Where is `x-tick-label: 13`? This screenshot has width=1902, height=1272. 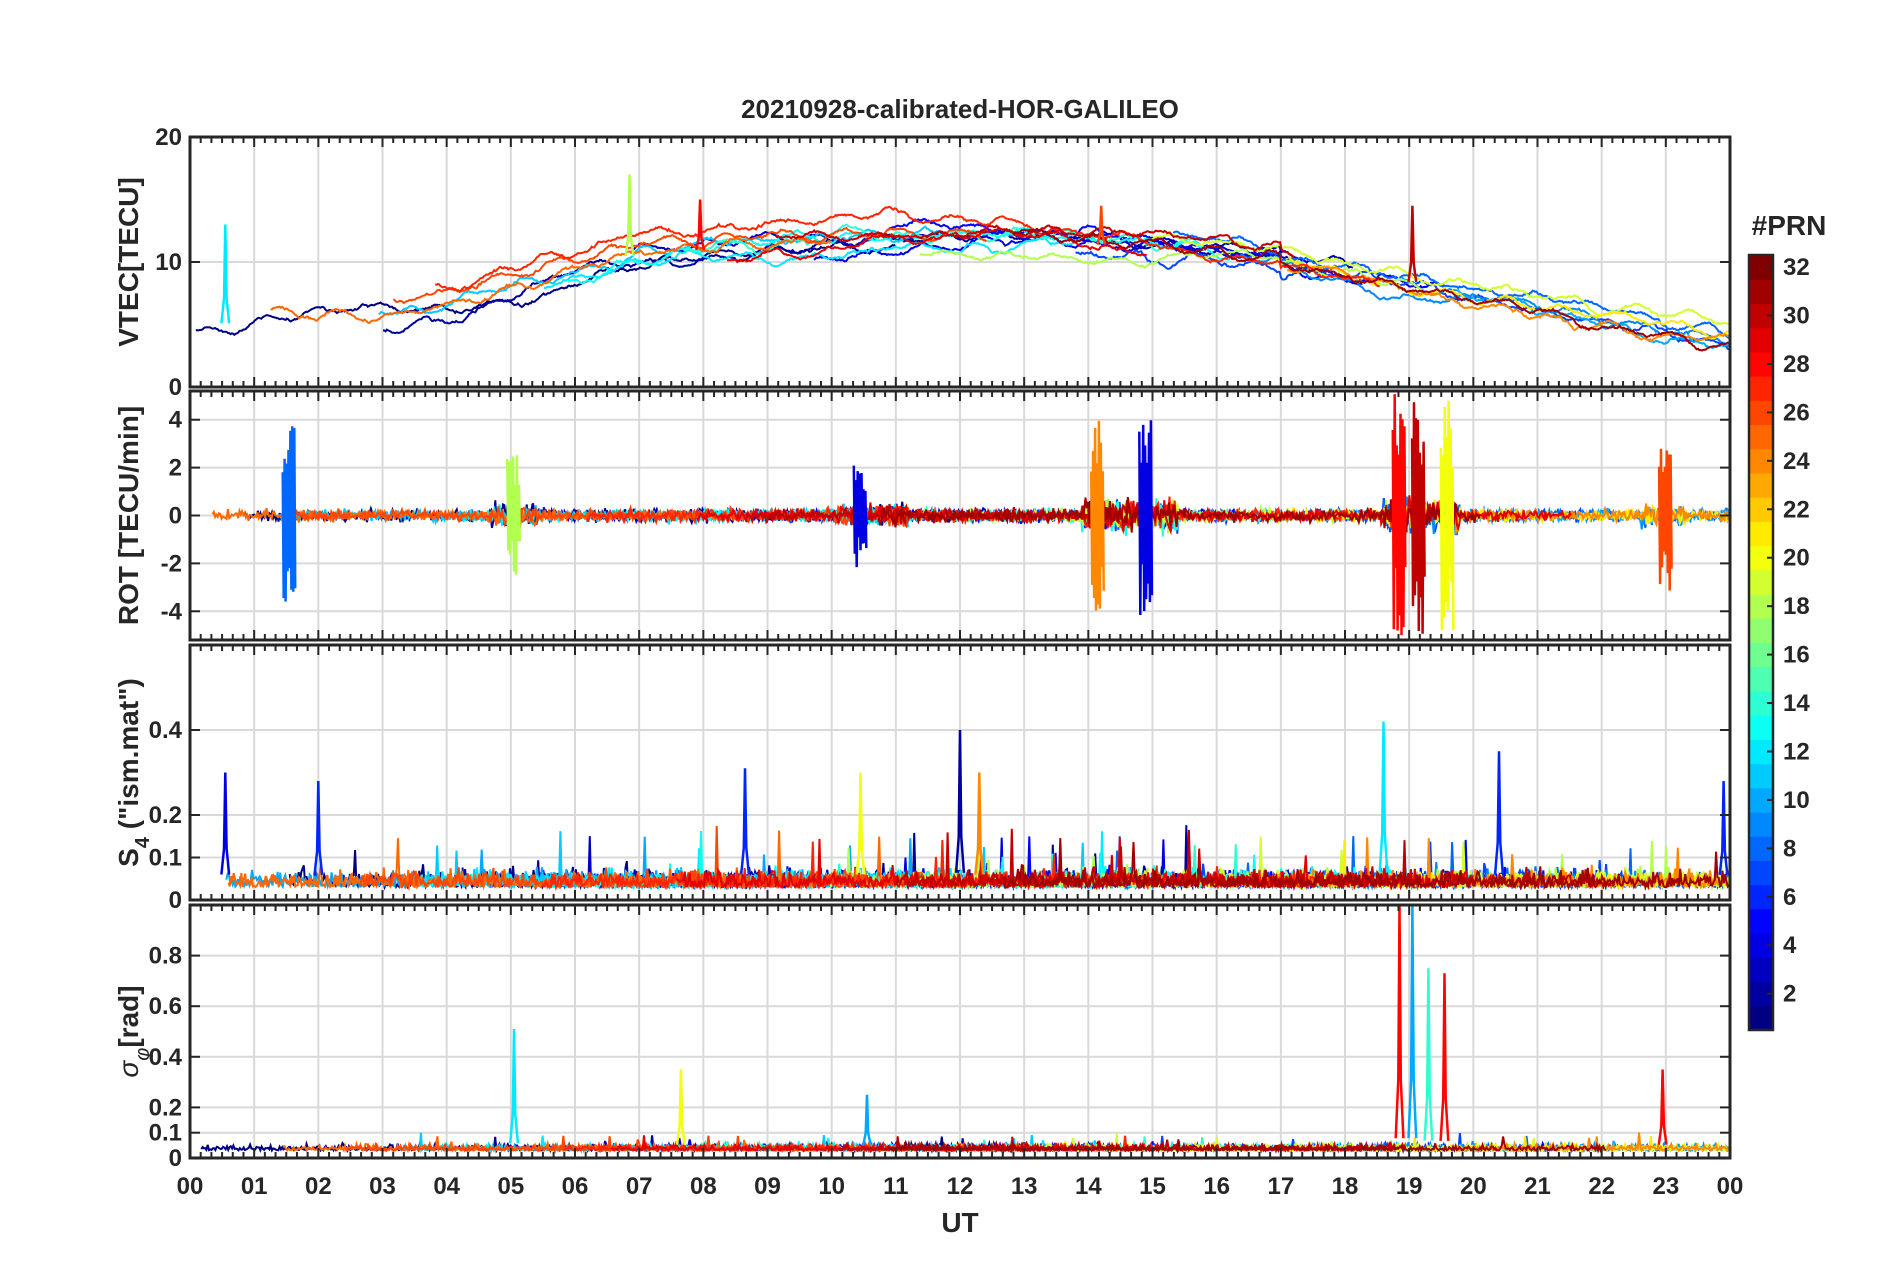 x-tick-label: 13 is located at coordinates (1024, 1186).